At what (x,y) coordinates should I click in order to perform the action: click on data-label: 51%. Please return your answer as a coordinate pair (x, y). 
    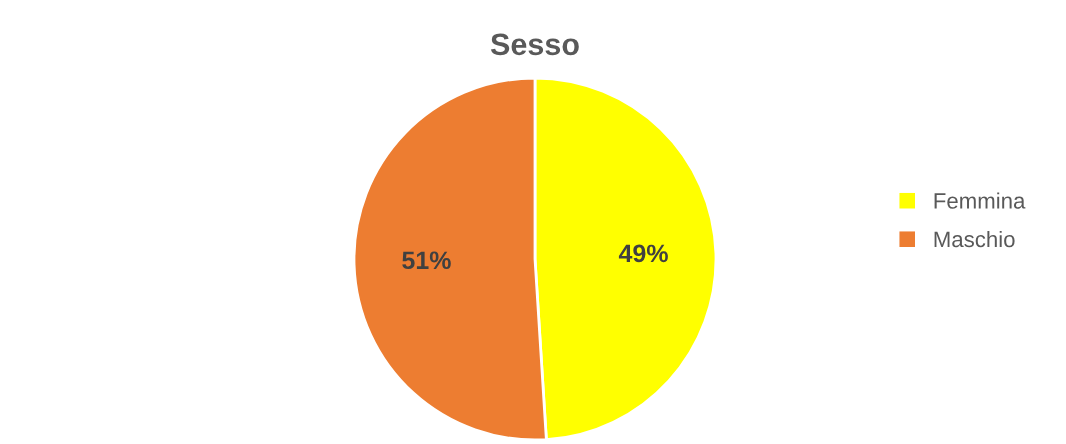
    Looking at the image, I should click on (426, 260).